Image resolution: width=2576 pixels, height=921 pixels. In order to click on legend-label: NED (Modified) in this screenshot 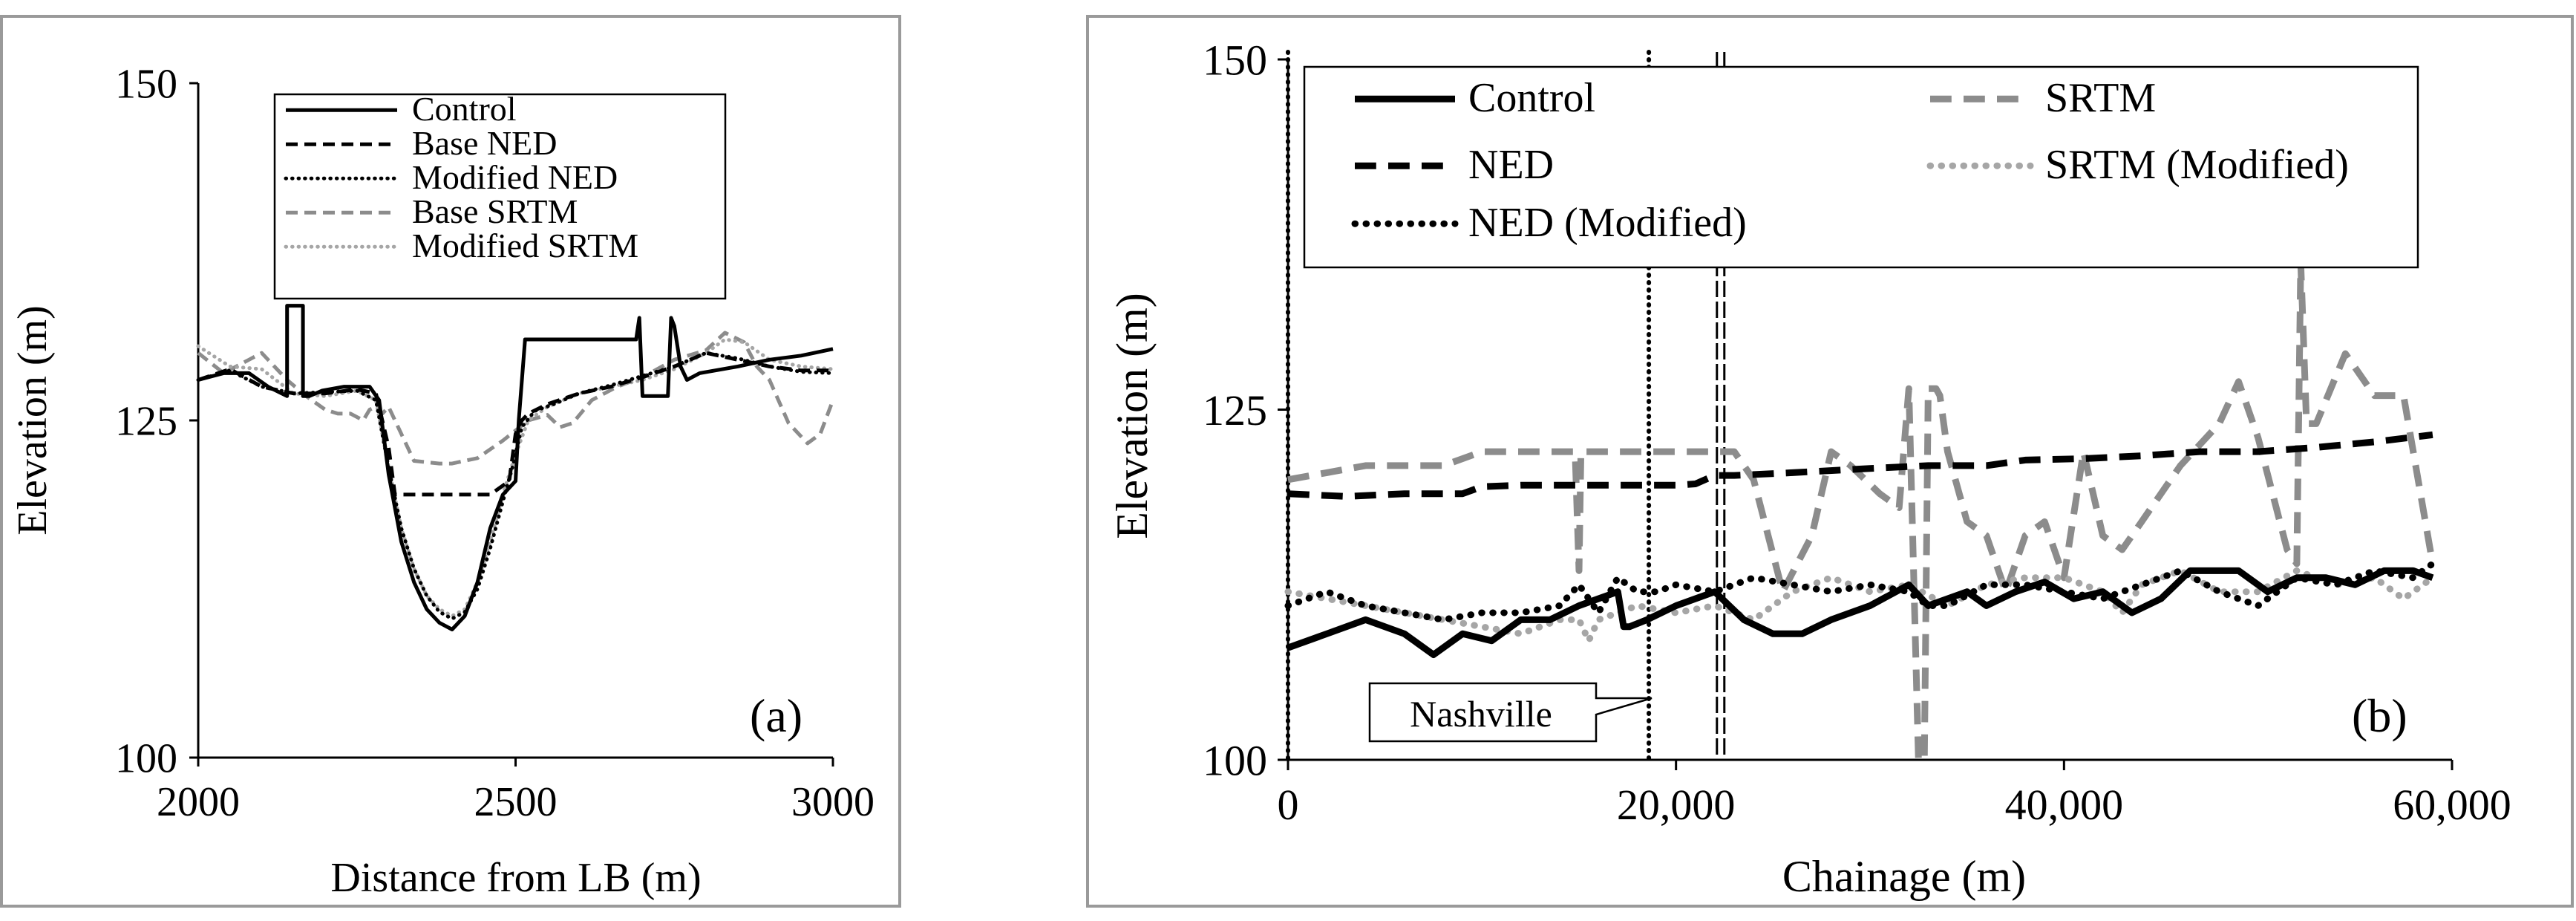, I will do `click(1607, 223)`.